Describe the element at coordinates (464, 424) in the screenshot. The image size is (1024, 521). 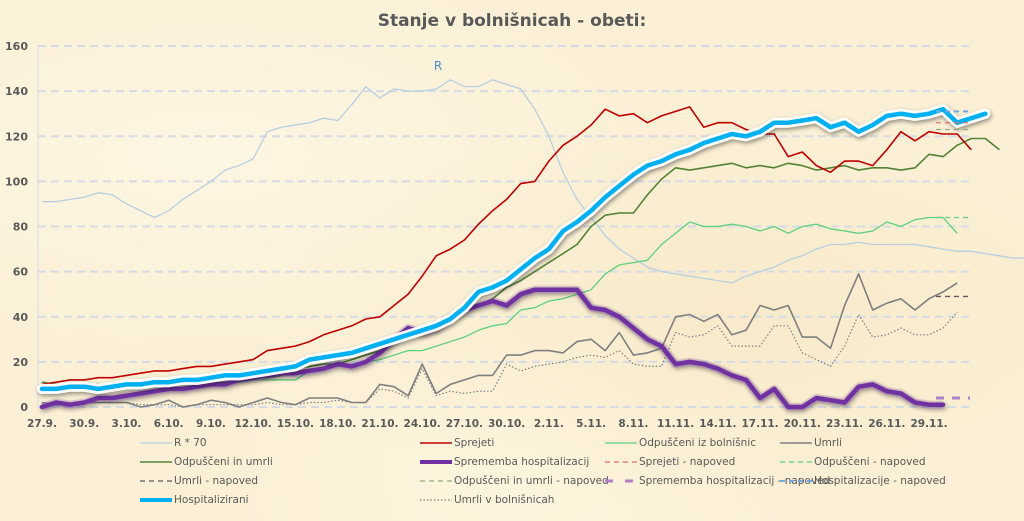
I see `x-tick-label: 27.10.` at that location.